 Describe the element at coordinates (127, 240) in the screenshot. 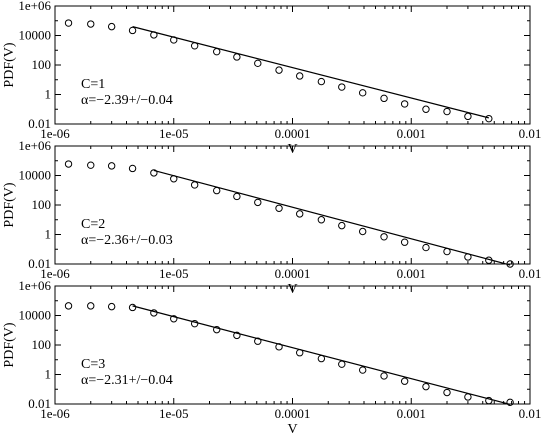

I see `annotation-exponent: α=−2.36+/−0.03` at that location.